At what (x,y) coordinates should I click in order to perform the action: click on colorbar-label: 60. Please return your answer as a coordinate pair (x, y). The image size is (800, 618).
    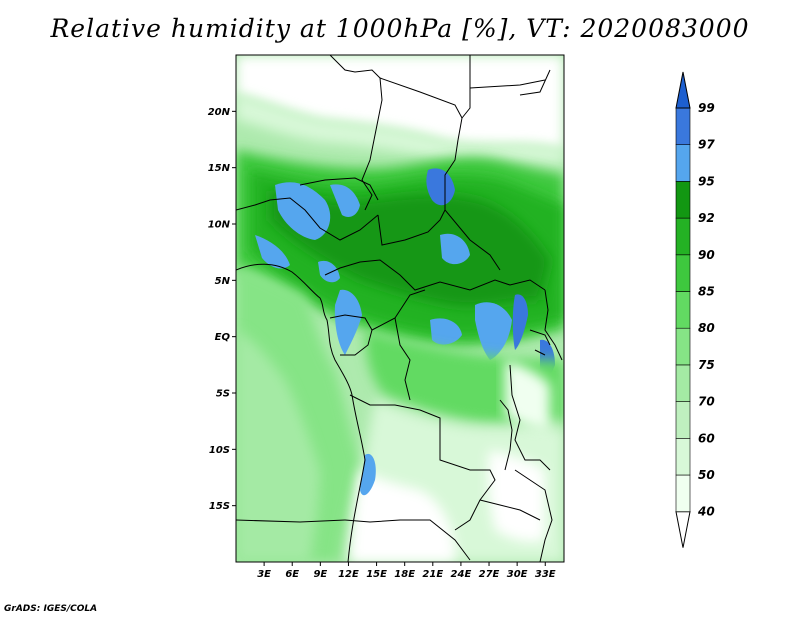
    Looking at the image, I should click on (706, 438).